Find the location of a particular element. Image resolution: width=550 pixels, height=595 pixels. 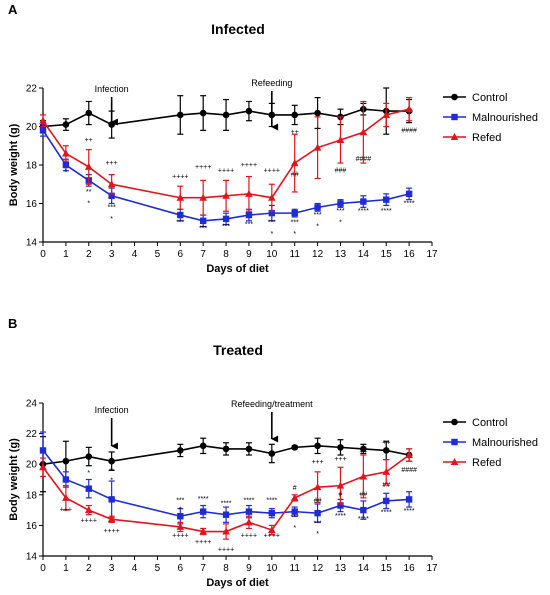

significance-mark: ### is located at coordinates (341, 171).